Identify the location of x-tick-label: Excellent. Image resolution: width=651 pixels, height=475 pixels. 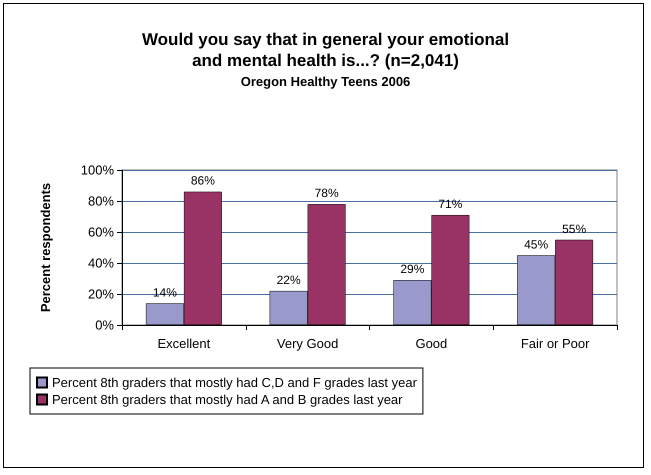
(184, 343).